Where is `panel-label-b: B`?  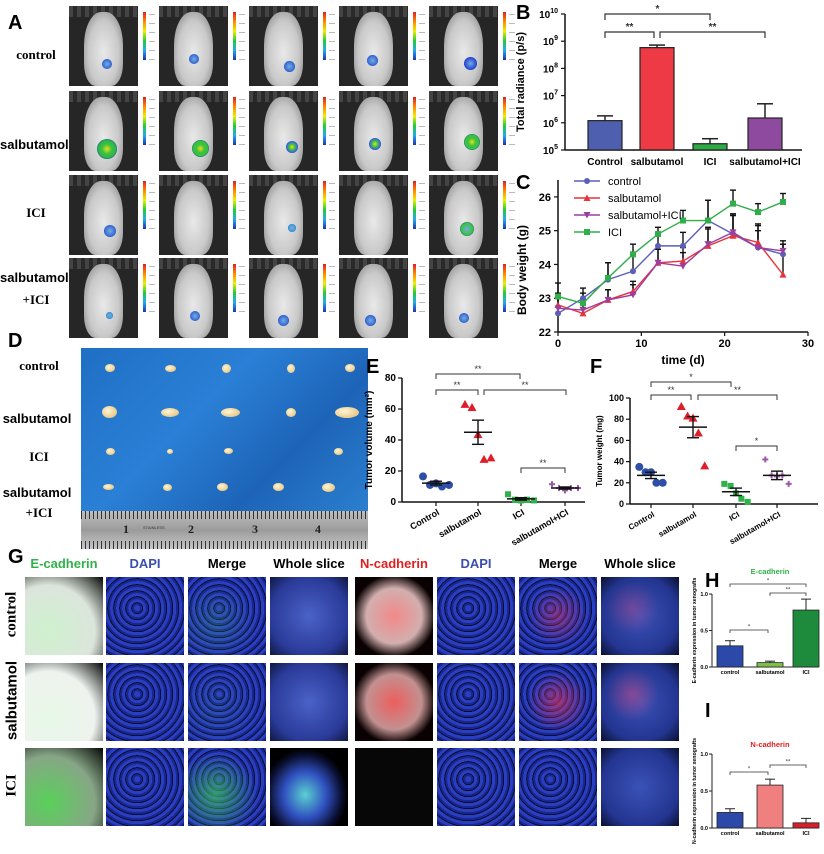 panel-label-b: B is located at coordinates (523, 13).